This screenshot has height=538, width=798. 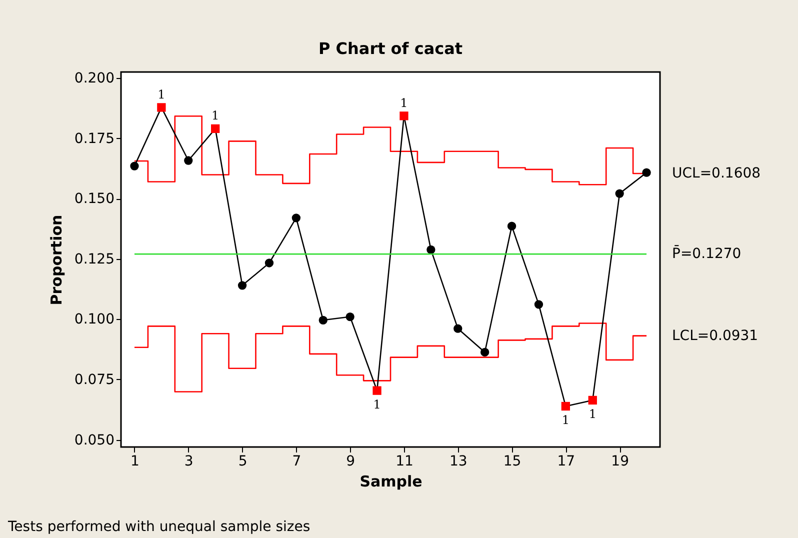 I want to click on ref-line-label: P̄=0.1270, so click(x=707, y=253).